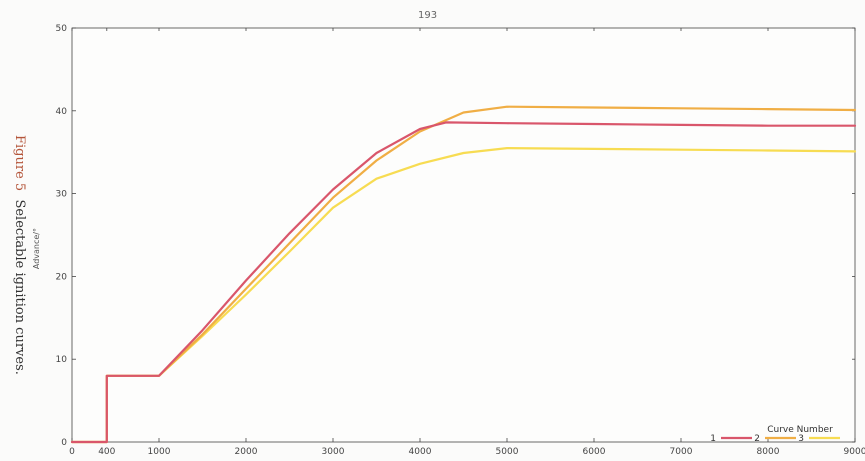 The image size is (865, 461). Describe the element at coordinates (106, 452) in the screenshot. I see `x-tick-label: 400` at that location.